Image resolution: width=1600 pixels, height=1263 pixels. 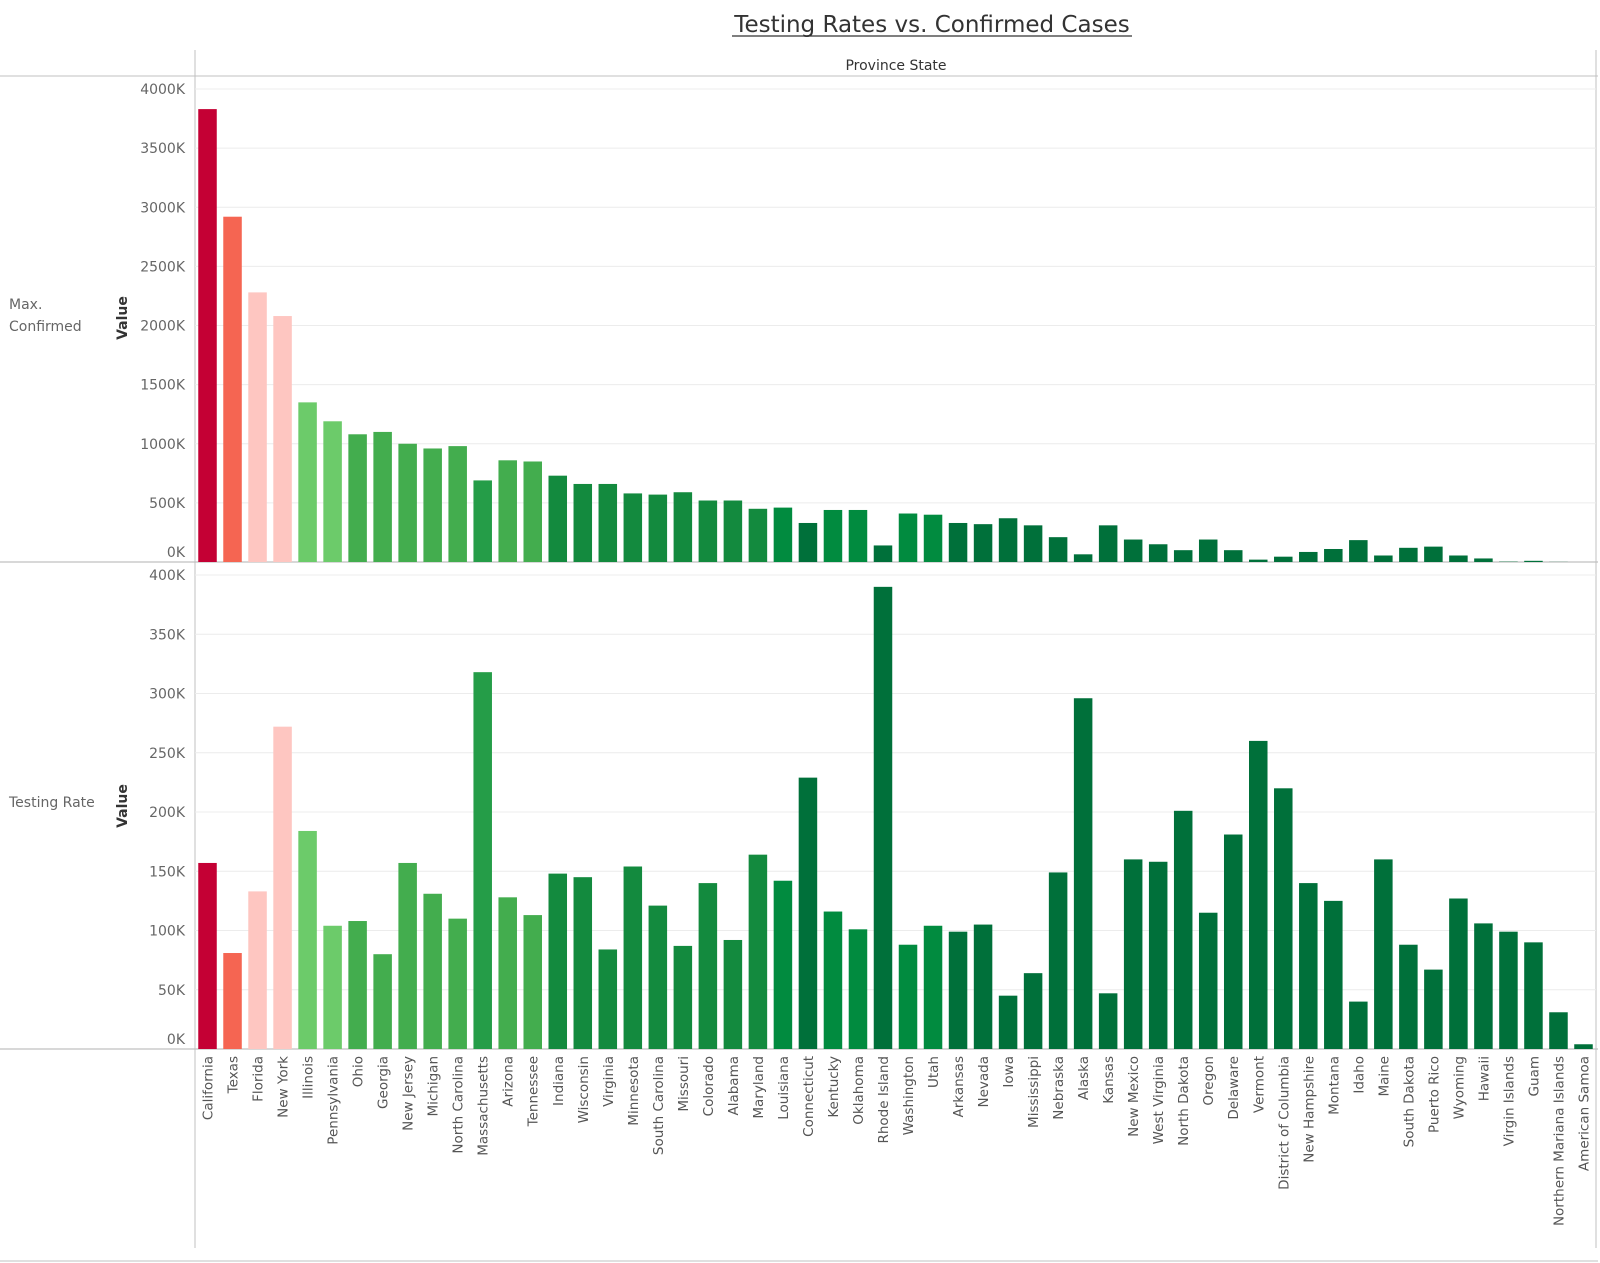 I want to click on x-tick-label: Michigan, so click(x=434, y=1086).